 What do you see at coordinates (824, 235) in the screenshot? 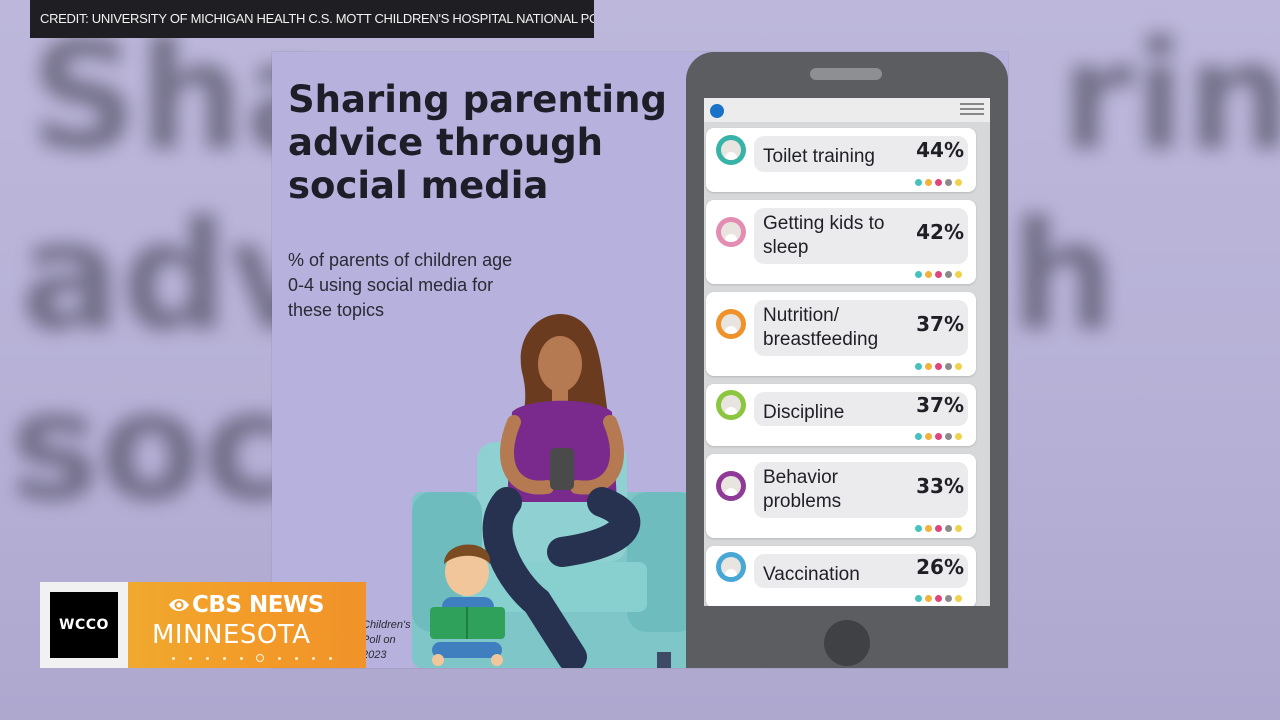
I see `topic-label: Getting kids to sleep` at bounding box center [824, 235].